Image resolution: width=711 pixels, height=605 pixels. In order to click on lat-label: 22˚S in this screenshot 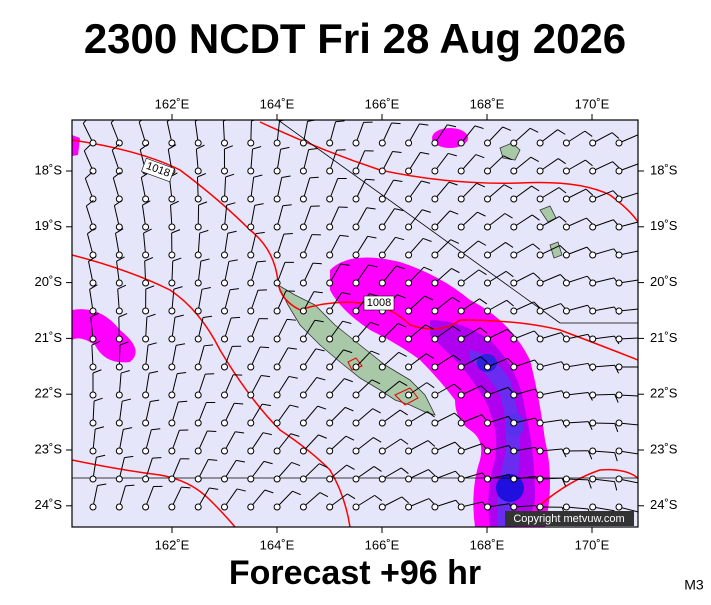, I will do `click(49, 393)`.